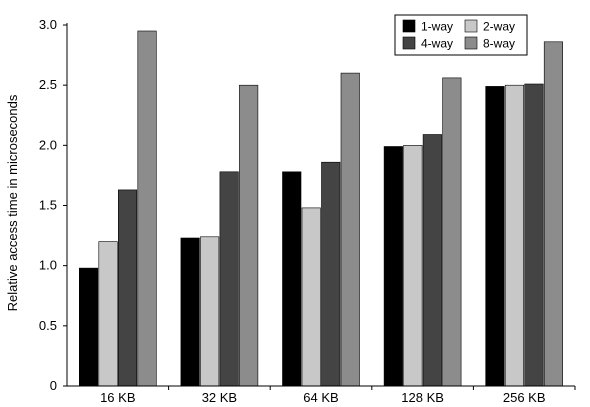 The image size is (590, 407). Describe the element at coordinates (524, 397) in the screenshot. I see `x-tick-label: 256 KB` at that location.